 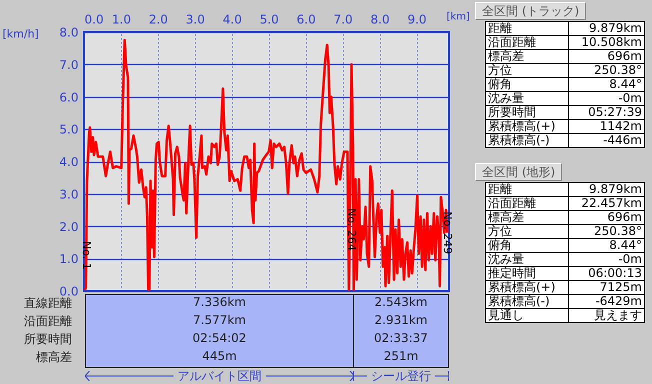 What do you see at coordinates (219, 376) in the screenshot?
I see `text: アルバイト区間` at bounding box center [219, 376].